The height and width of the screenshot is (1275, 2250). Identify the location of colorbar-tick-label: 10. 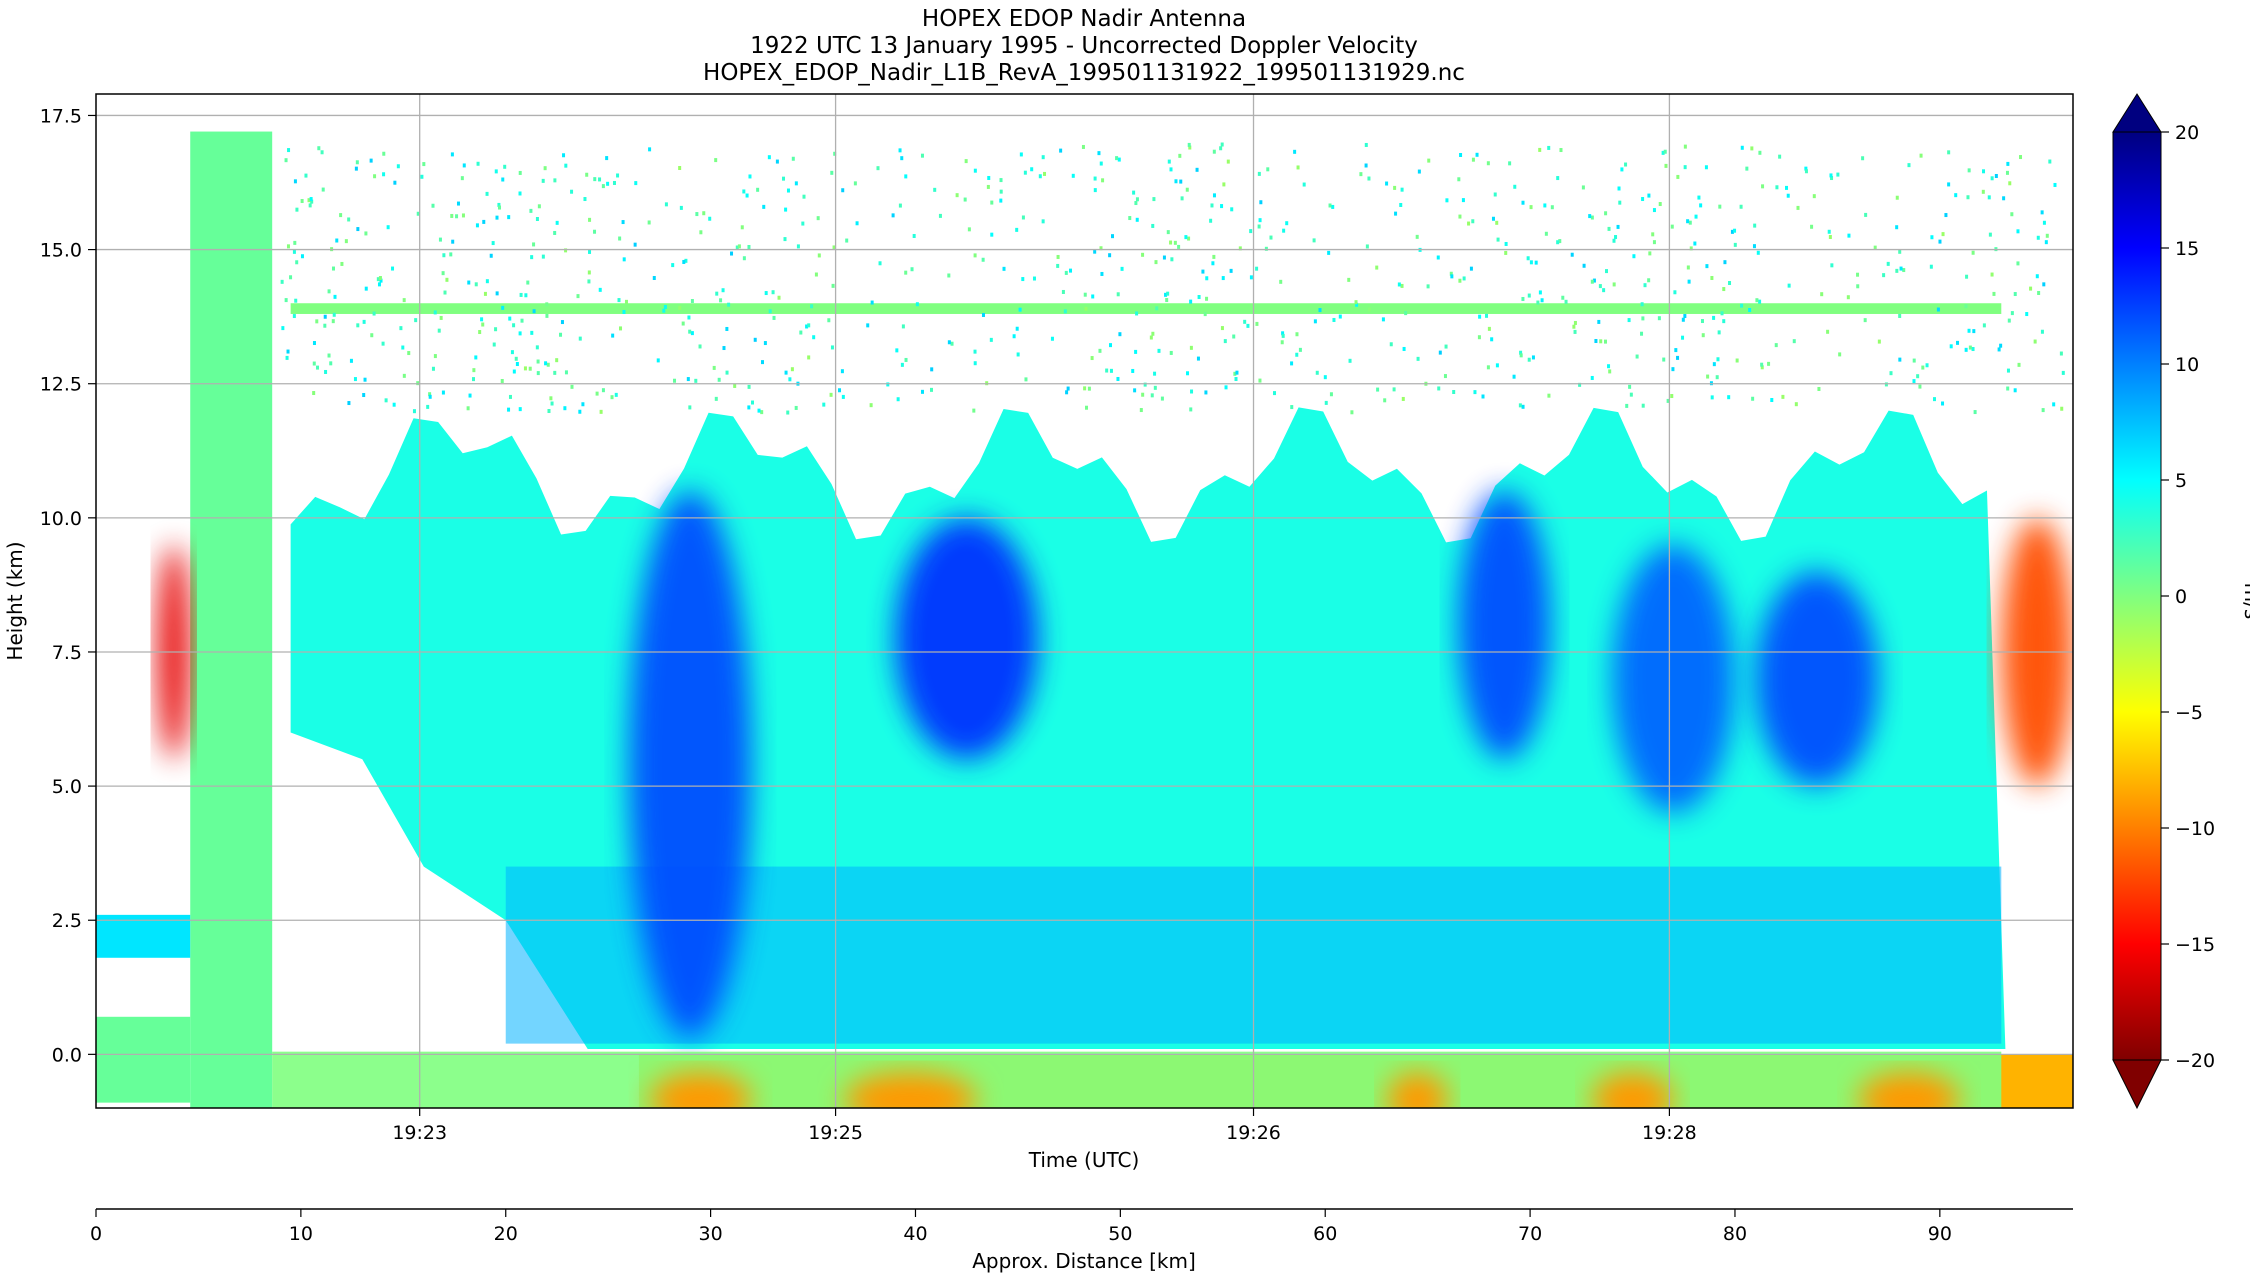
(2187, 365).